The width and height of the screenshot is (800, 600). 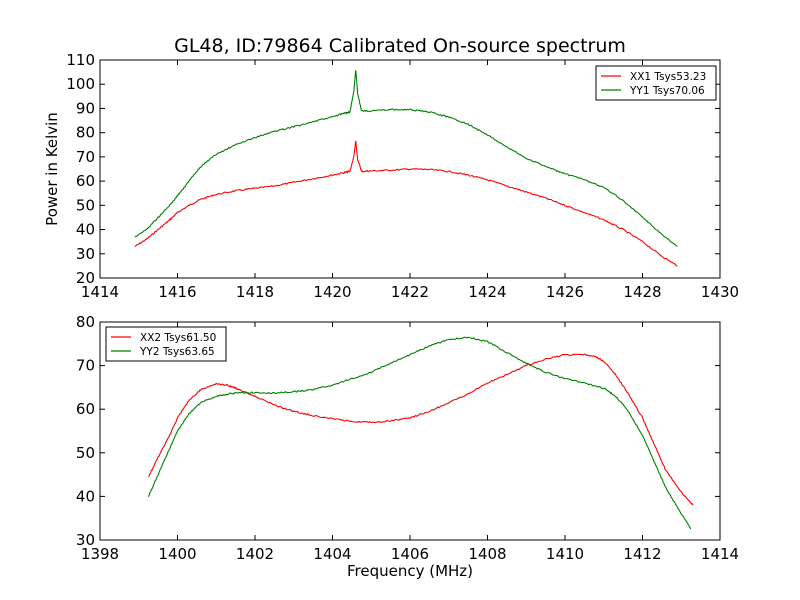 I want to click on x-tick-label: 1420, so click(x=332, y=292).